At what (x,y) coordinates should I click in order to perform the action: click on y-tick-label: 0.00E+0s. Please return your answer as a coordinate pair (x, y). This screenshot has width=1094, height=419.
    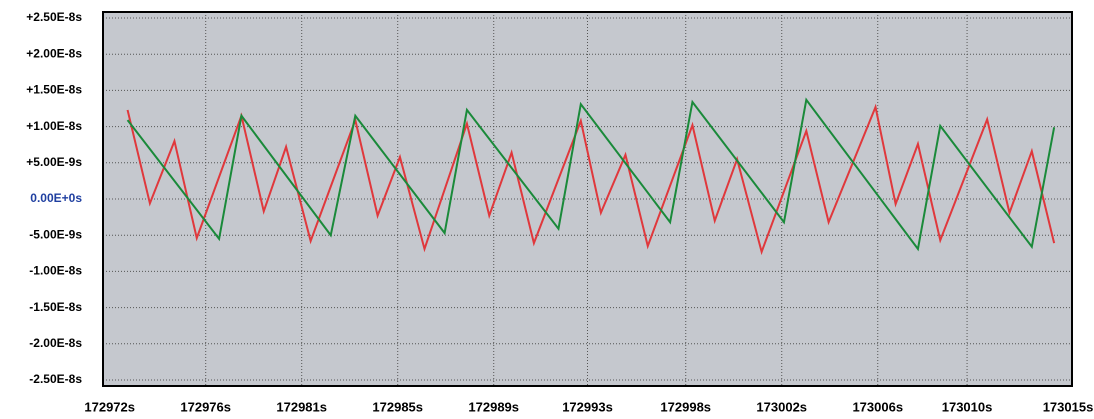
    Looking at the image, I should click on (56, 198).